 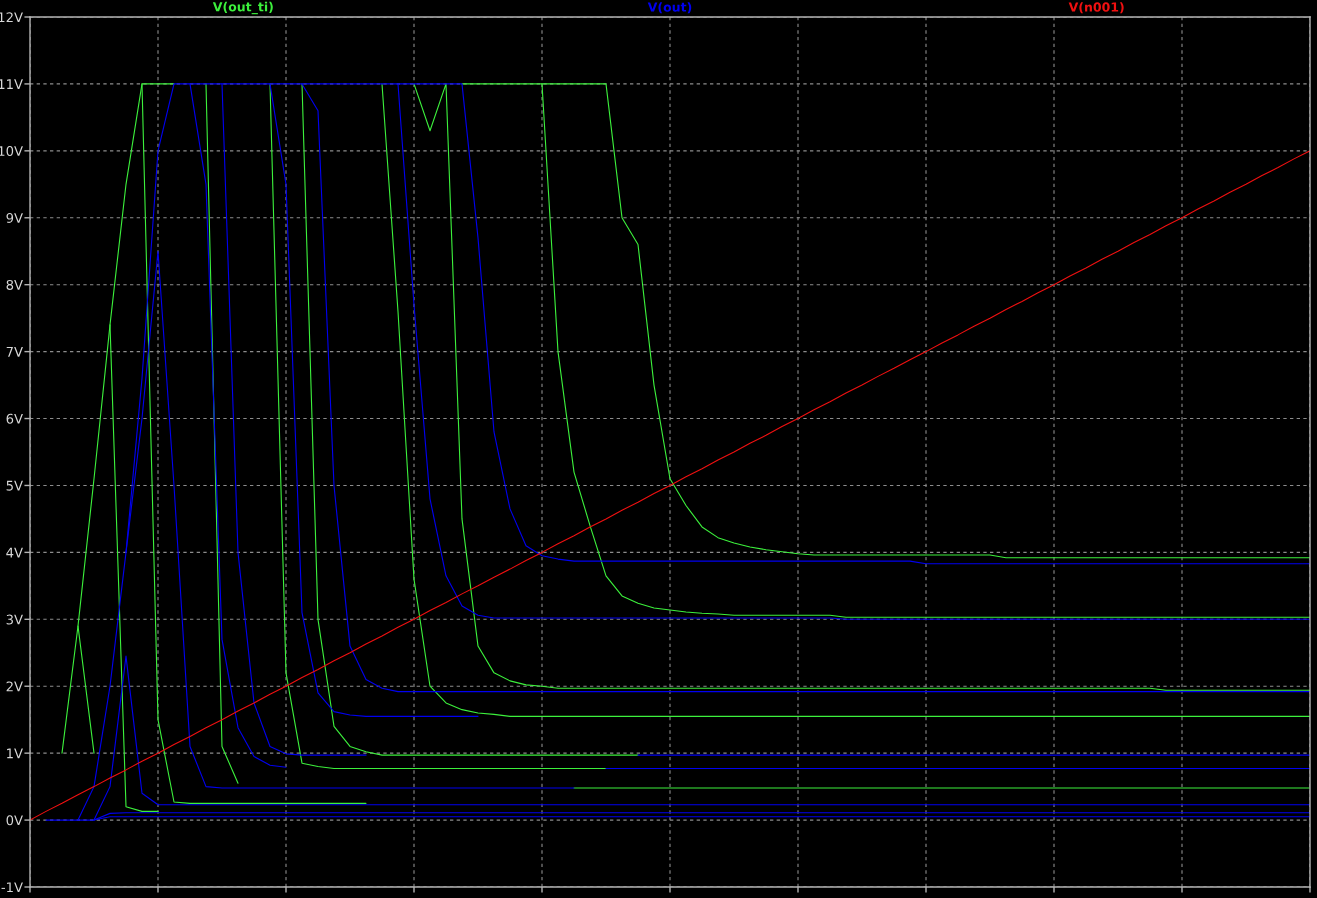 I want to click on y-tick-label: 1V, so click(x=15, y=753).